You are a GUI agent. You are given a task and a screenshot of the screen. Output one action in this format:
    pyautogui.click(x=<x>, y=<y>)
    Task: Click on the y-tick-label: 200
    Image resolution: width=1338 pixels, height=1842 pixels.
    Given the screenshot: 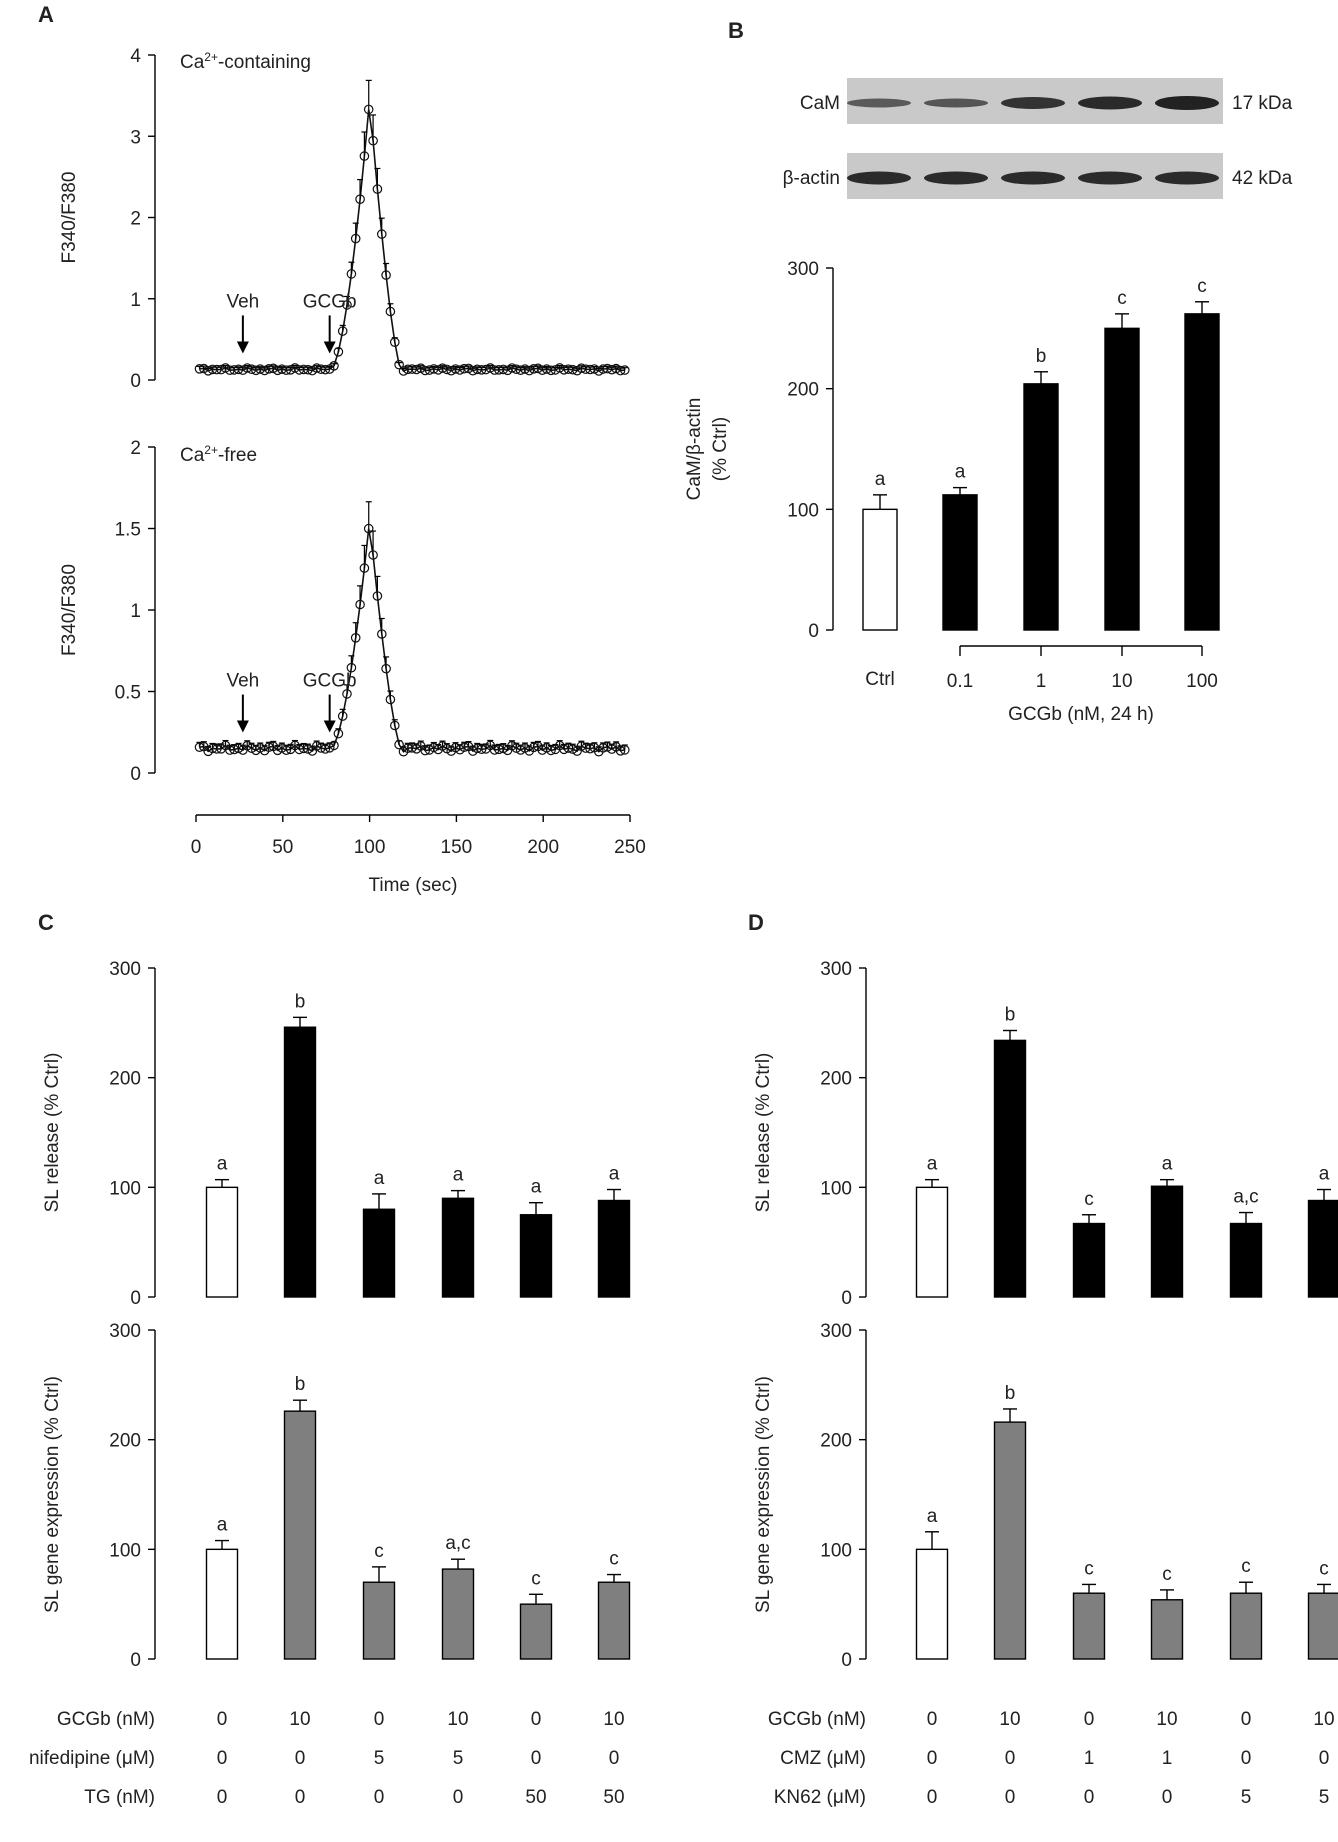 What is the action you would take?
    pyautogui.click(x=125, y=1079)
    